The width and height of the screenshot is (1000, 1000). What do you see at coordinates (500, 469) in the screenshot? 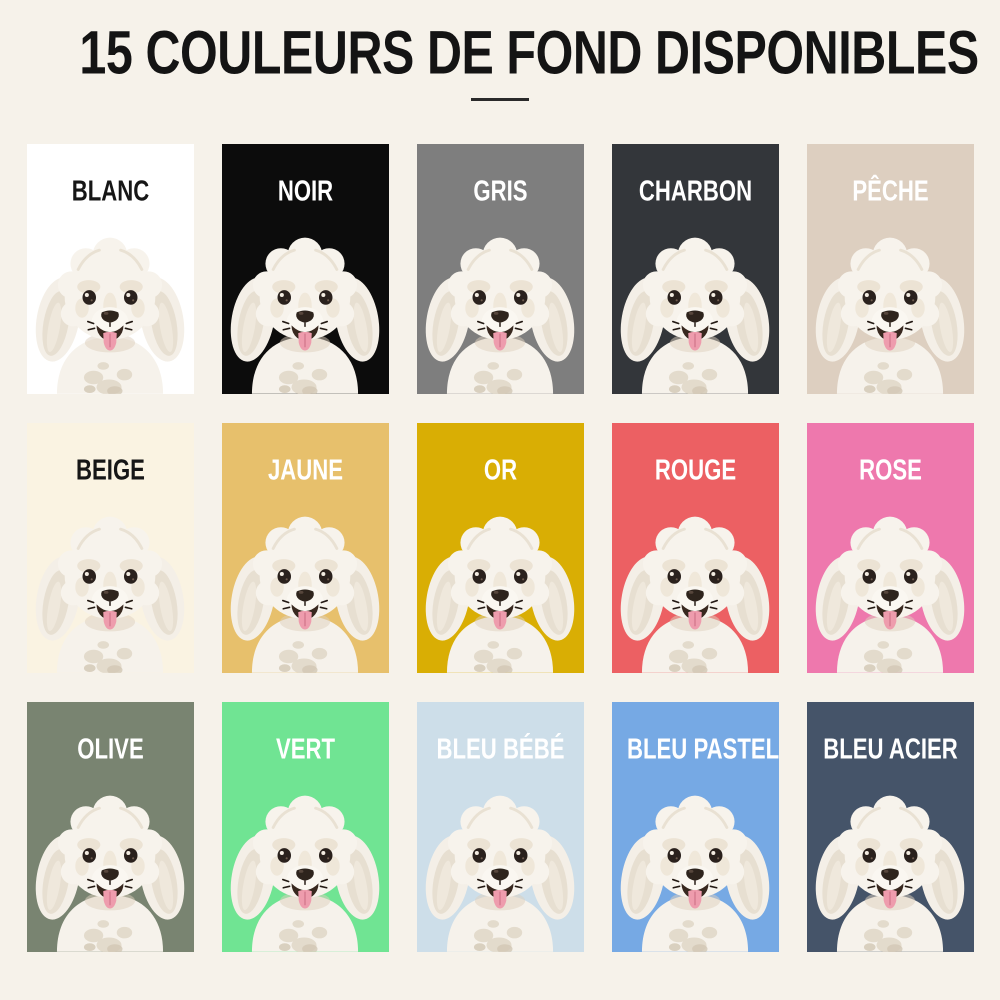
I see `swatch-label: OR` at bounding box center [500, 469].